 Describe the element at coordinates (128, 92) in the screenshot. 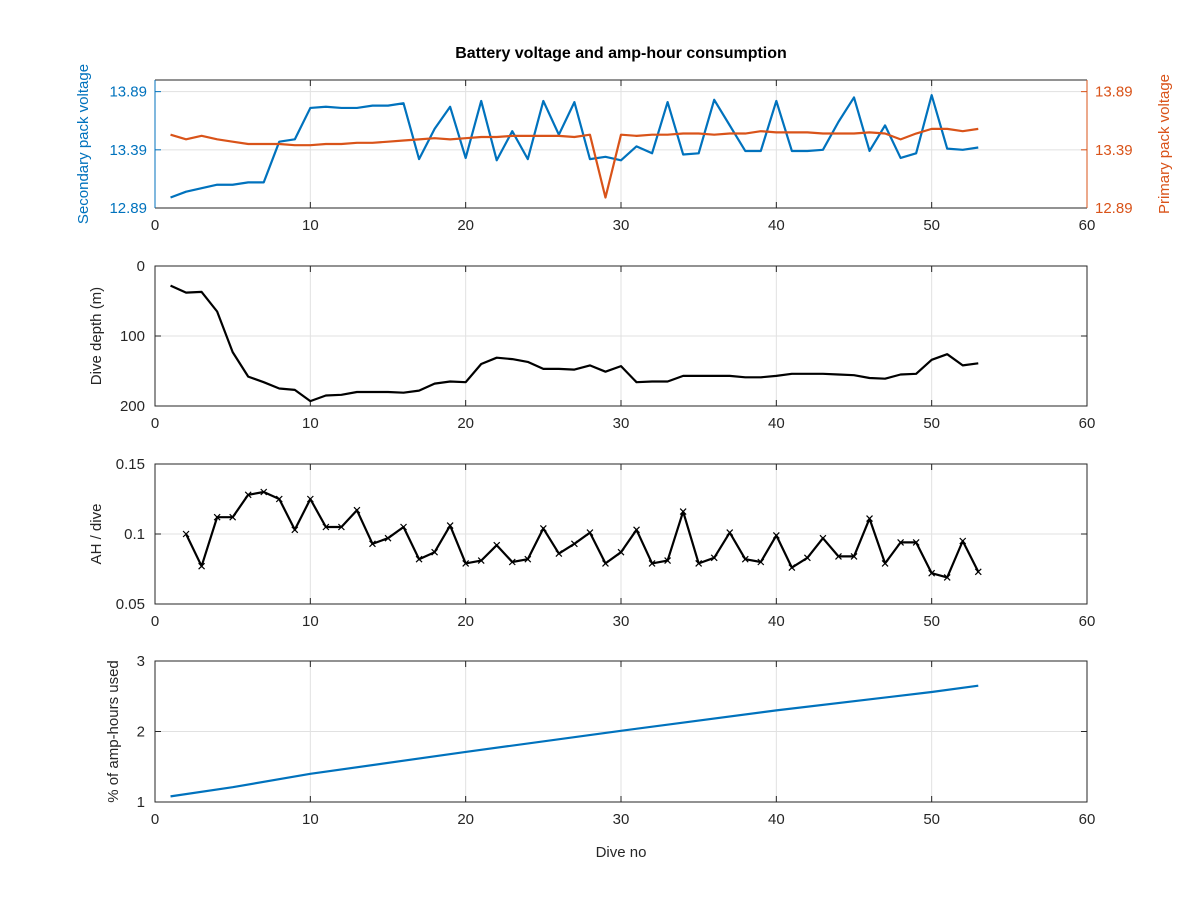

I see `y-left-tick-label: 13.89` at that location.